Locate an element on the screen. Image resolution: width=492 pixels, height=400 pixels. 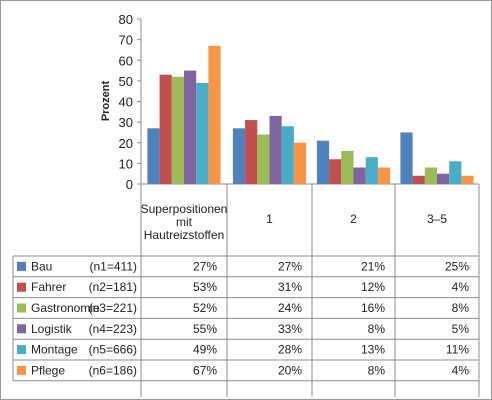
x-category-label: 3–5 is located at coordinates (437, 219).